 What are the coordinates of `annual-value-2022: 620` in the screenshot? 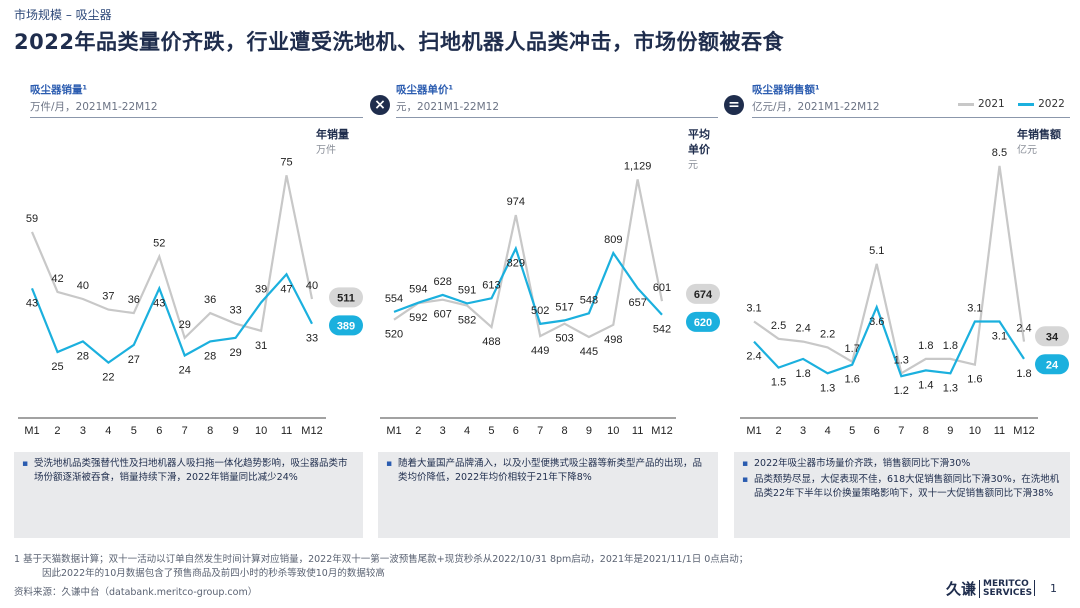 It's located at (703, 323).